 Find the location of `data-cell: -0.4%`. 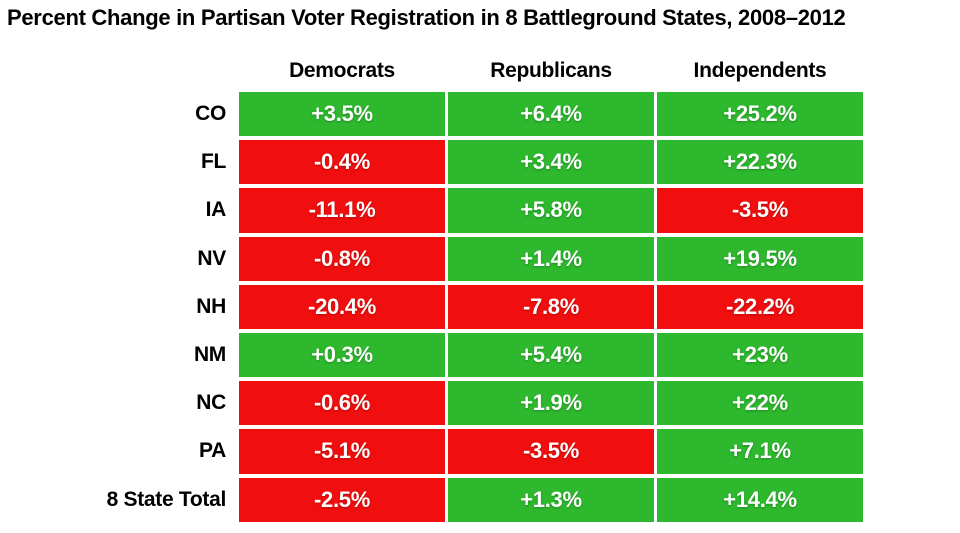

data-cell: -0.4% is located at coordinates (342, 162).